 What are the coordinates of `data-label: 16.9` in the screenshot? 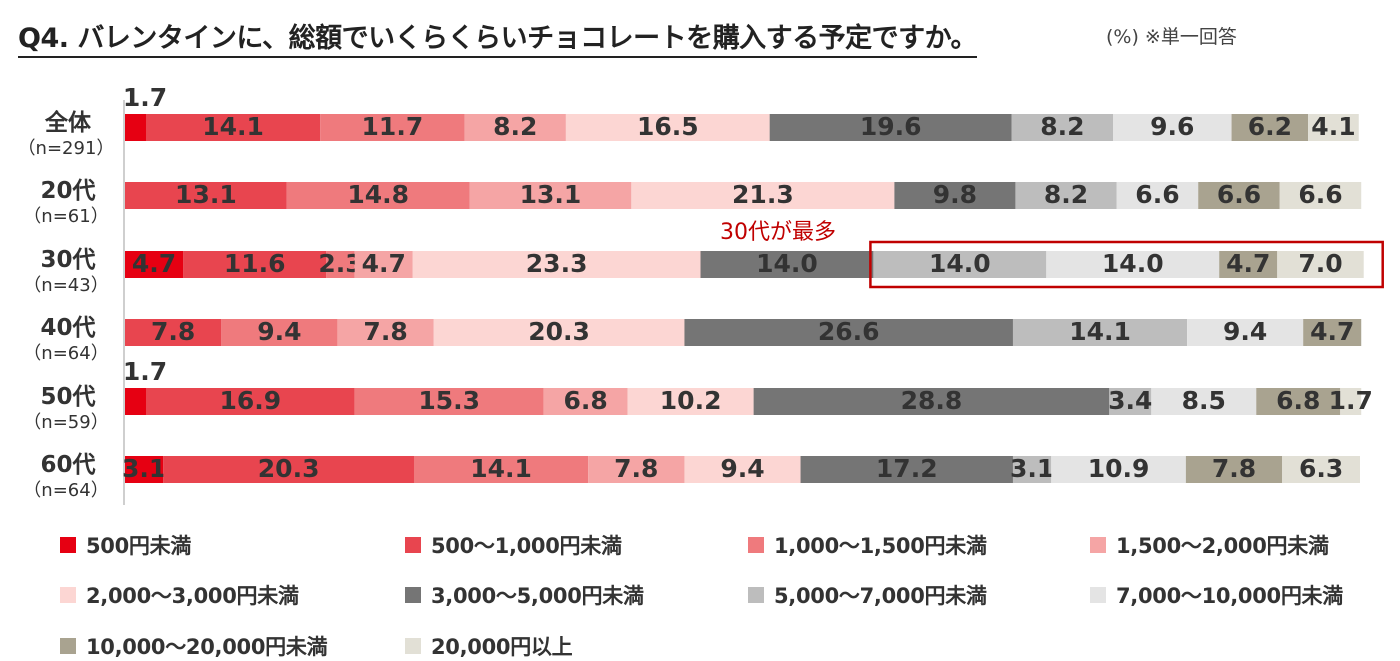 It's located at (251, 400).